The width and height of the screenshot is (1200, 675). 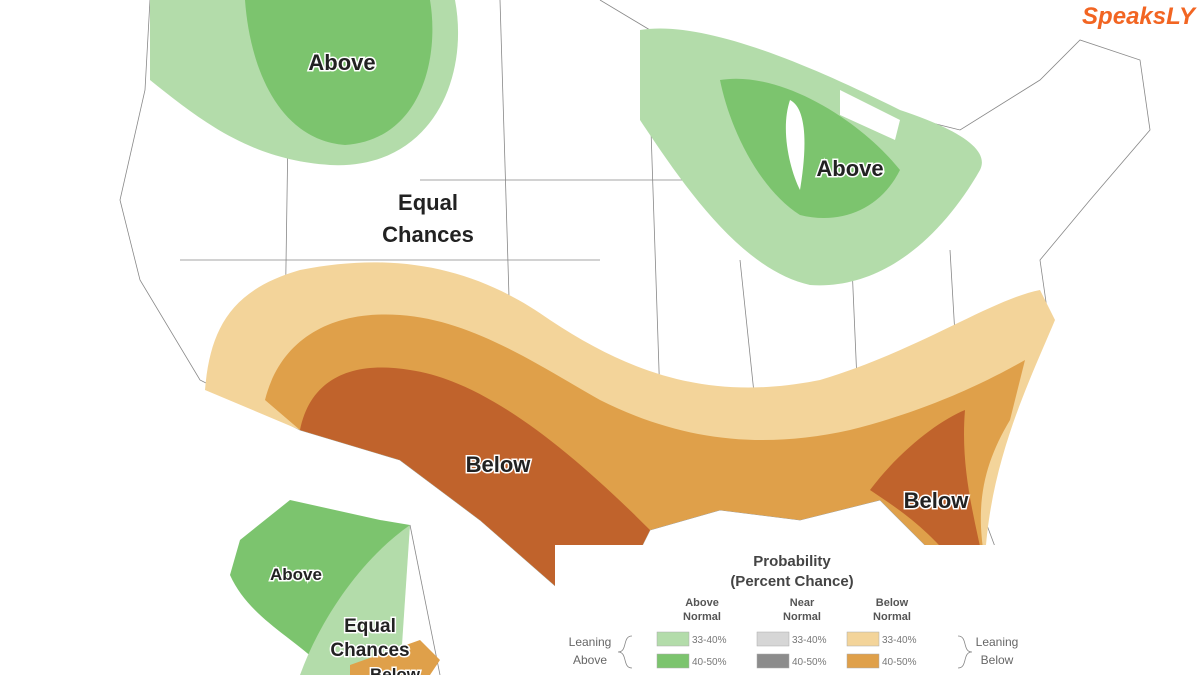 What do you see at coordinates (842, 140) in the screenshot?
I see `lakes` at bounding box center [842, 140].